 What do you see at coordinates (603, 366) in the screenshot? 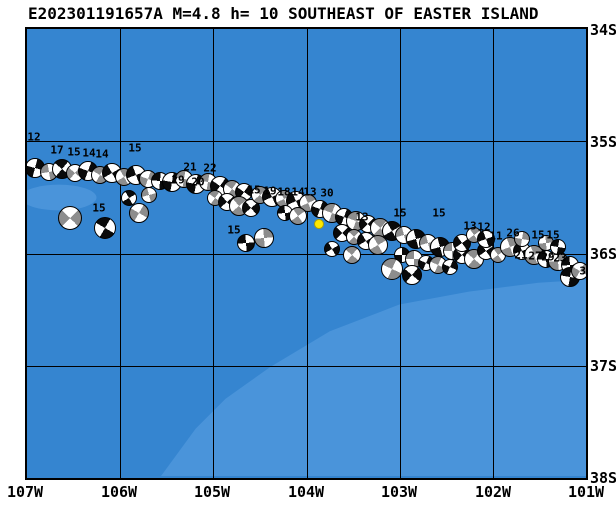
I see `y-axis-label-37s: 37S` at bounding box center [603, 366].